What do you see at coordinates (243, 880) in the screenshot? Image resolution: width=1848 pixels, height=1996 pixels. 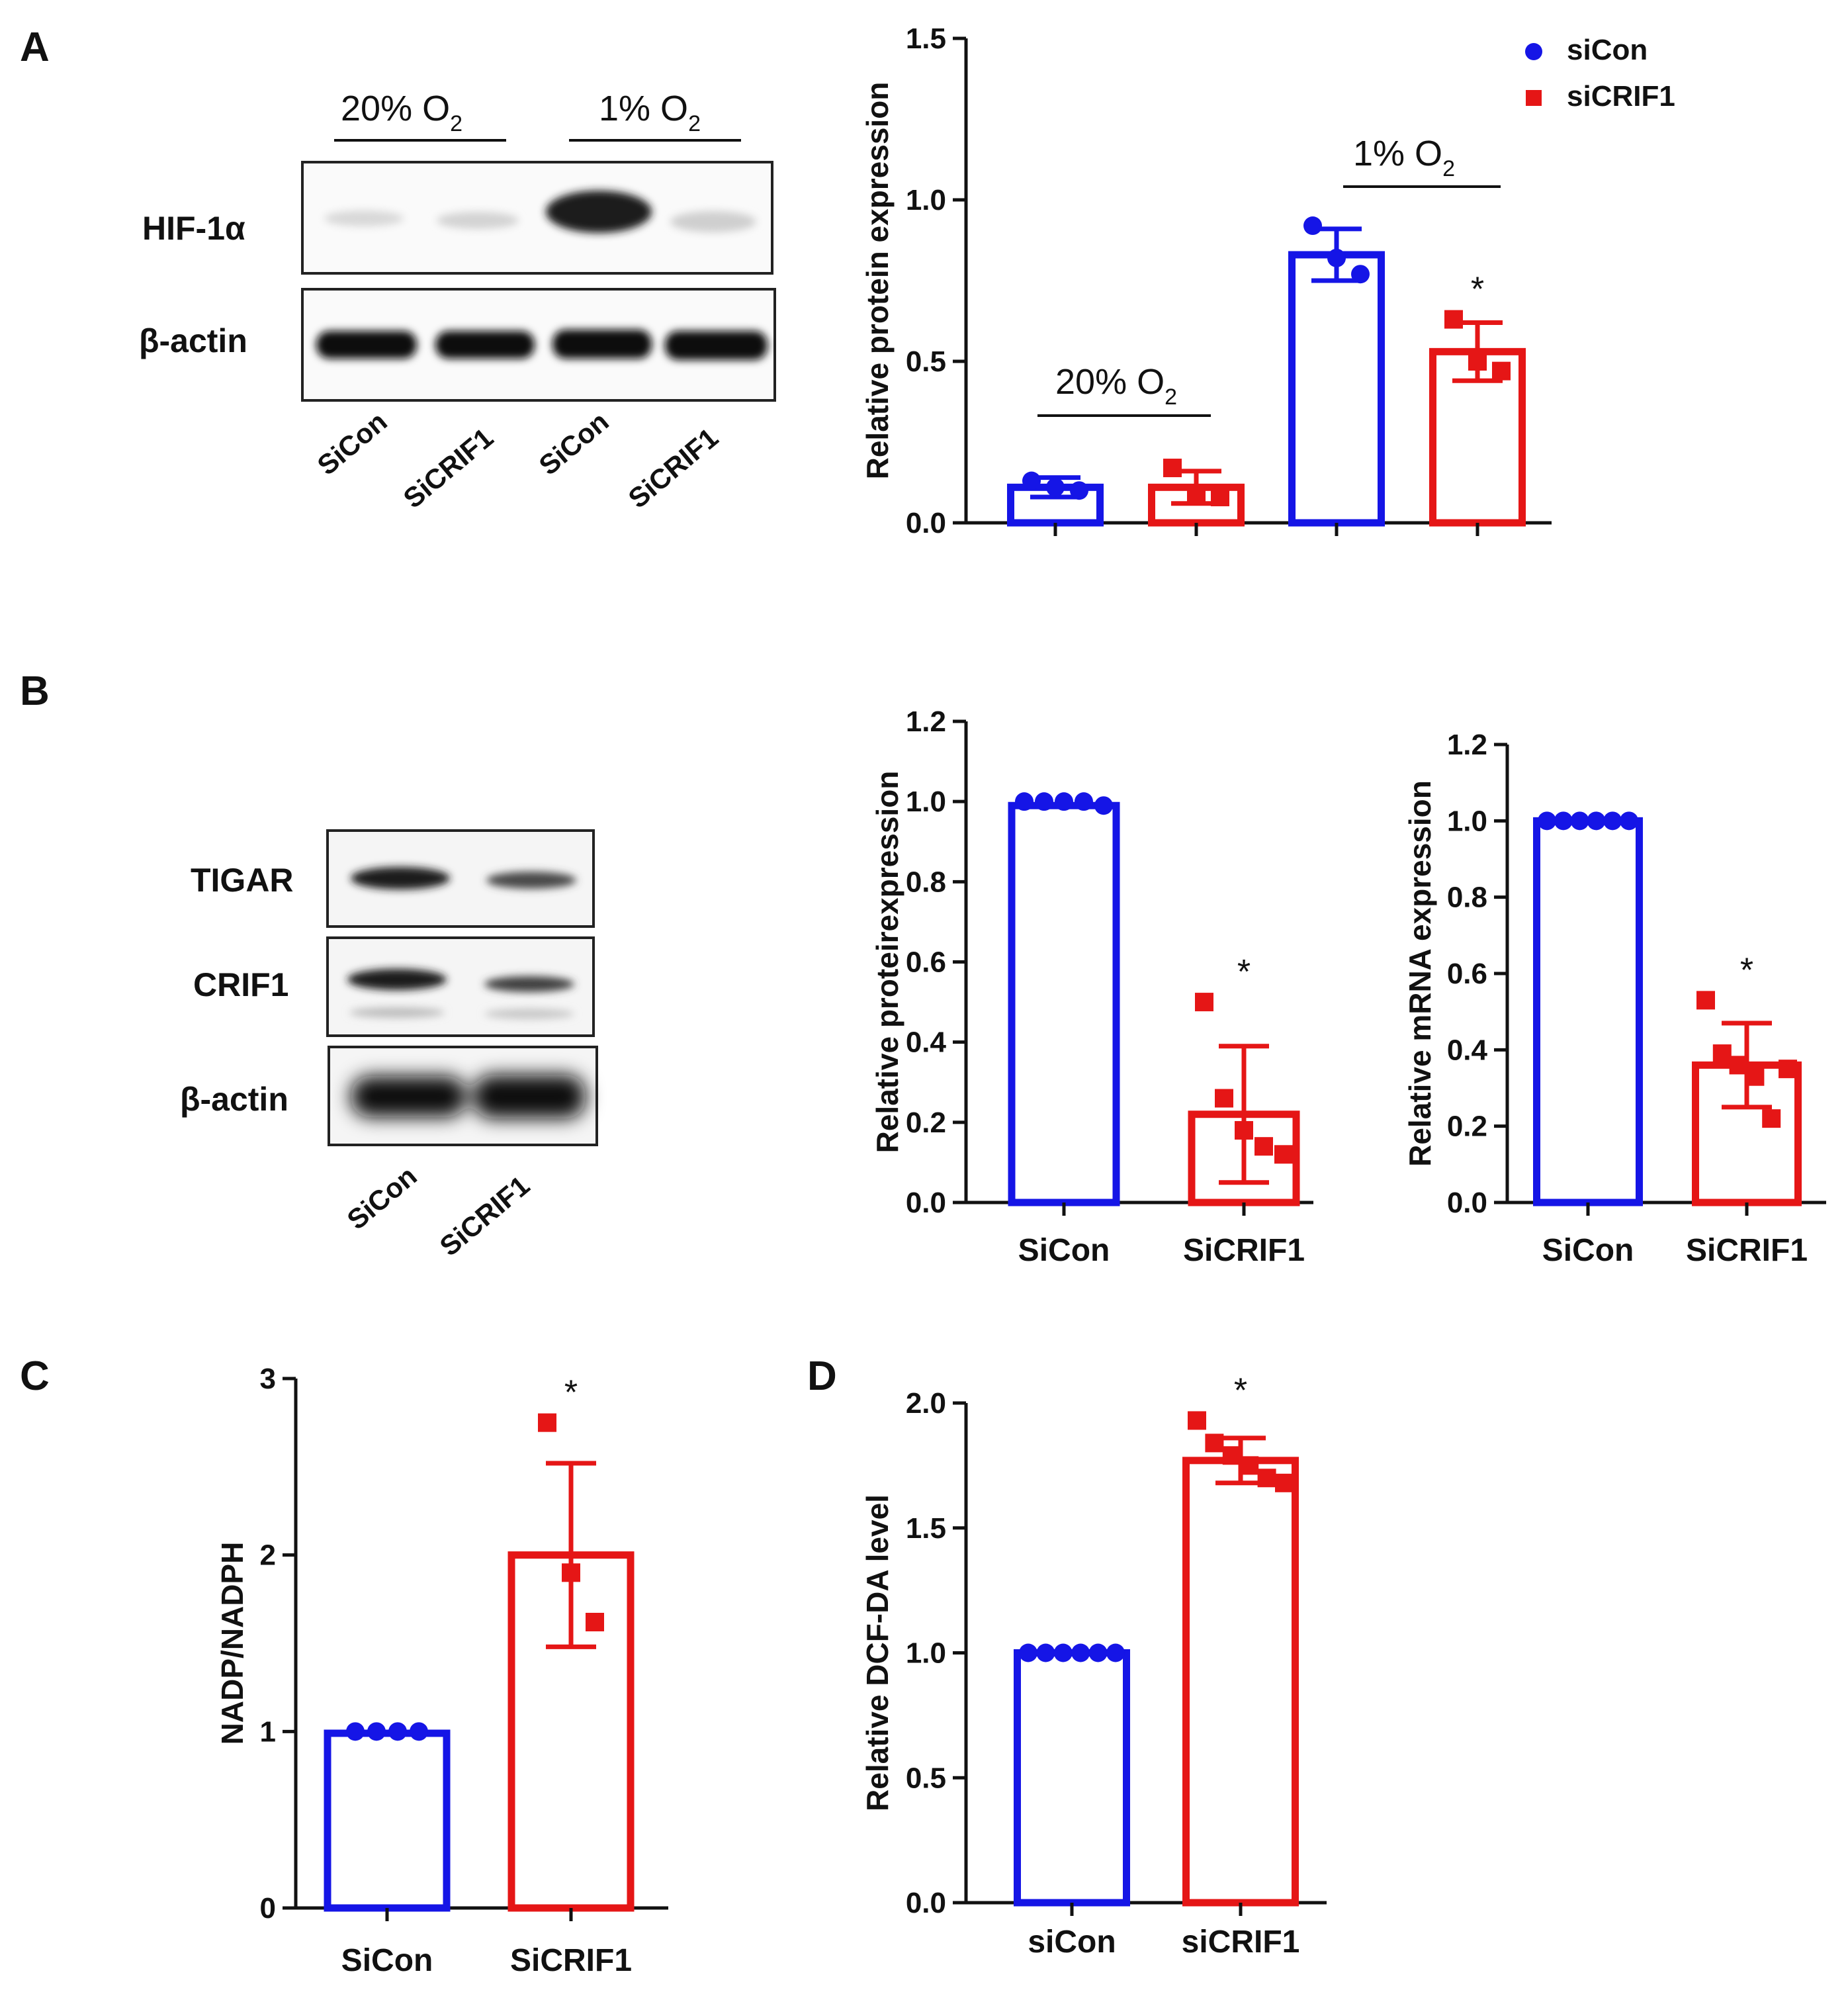 I see `blot-b-band-label-tigar: TIGAR` at bounding box center [243, 880].